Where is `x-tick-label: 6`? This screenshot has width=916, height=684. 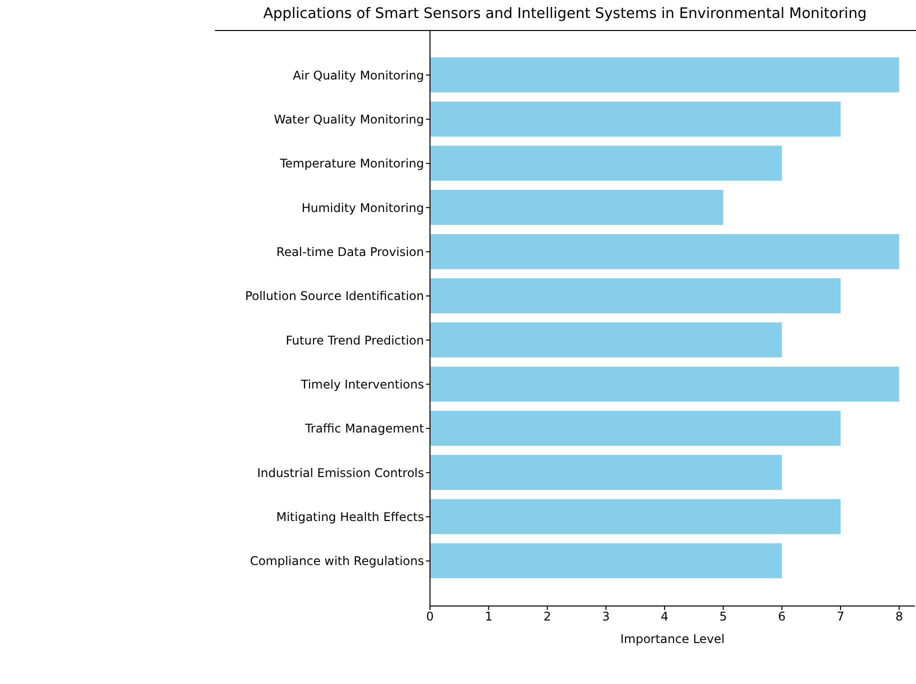 x-tick-label: 6 is located at coordinates (782, 617).